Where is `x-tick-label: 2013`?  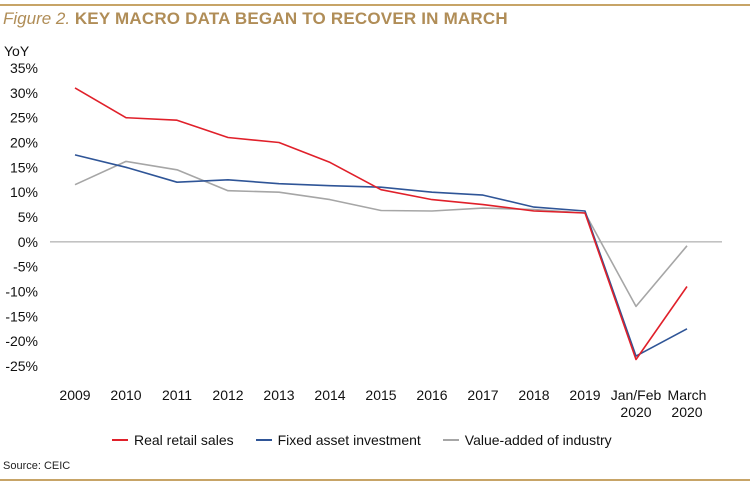 x-tick-label: 2013 is located at coordinates (278, 395).